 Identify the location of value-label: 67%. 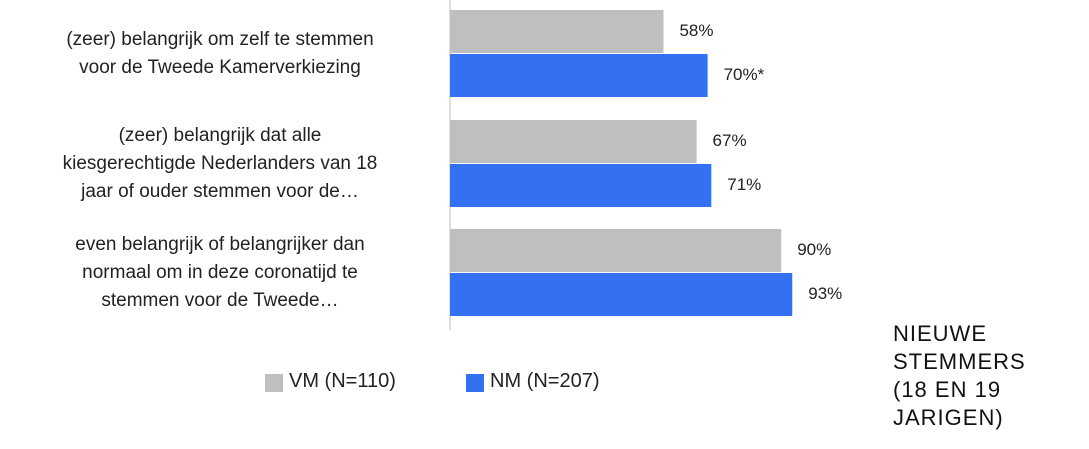
(730, 140).